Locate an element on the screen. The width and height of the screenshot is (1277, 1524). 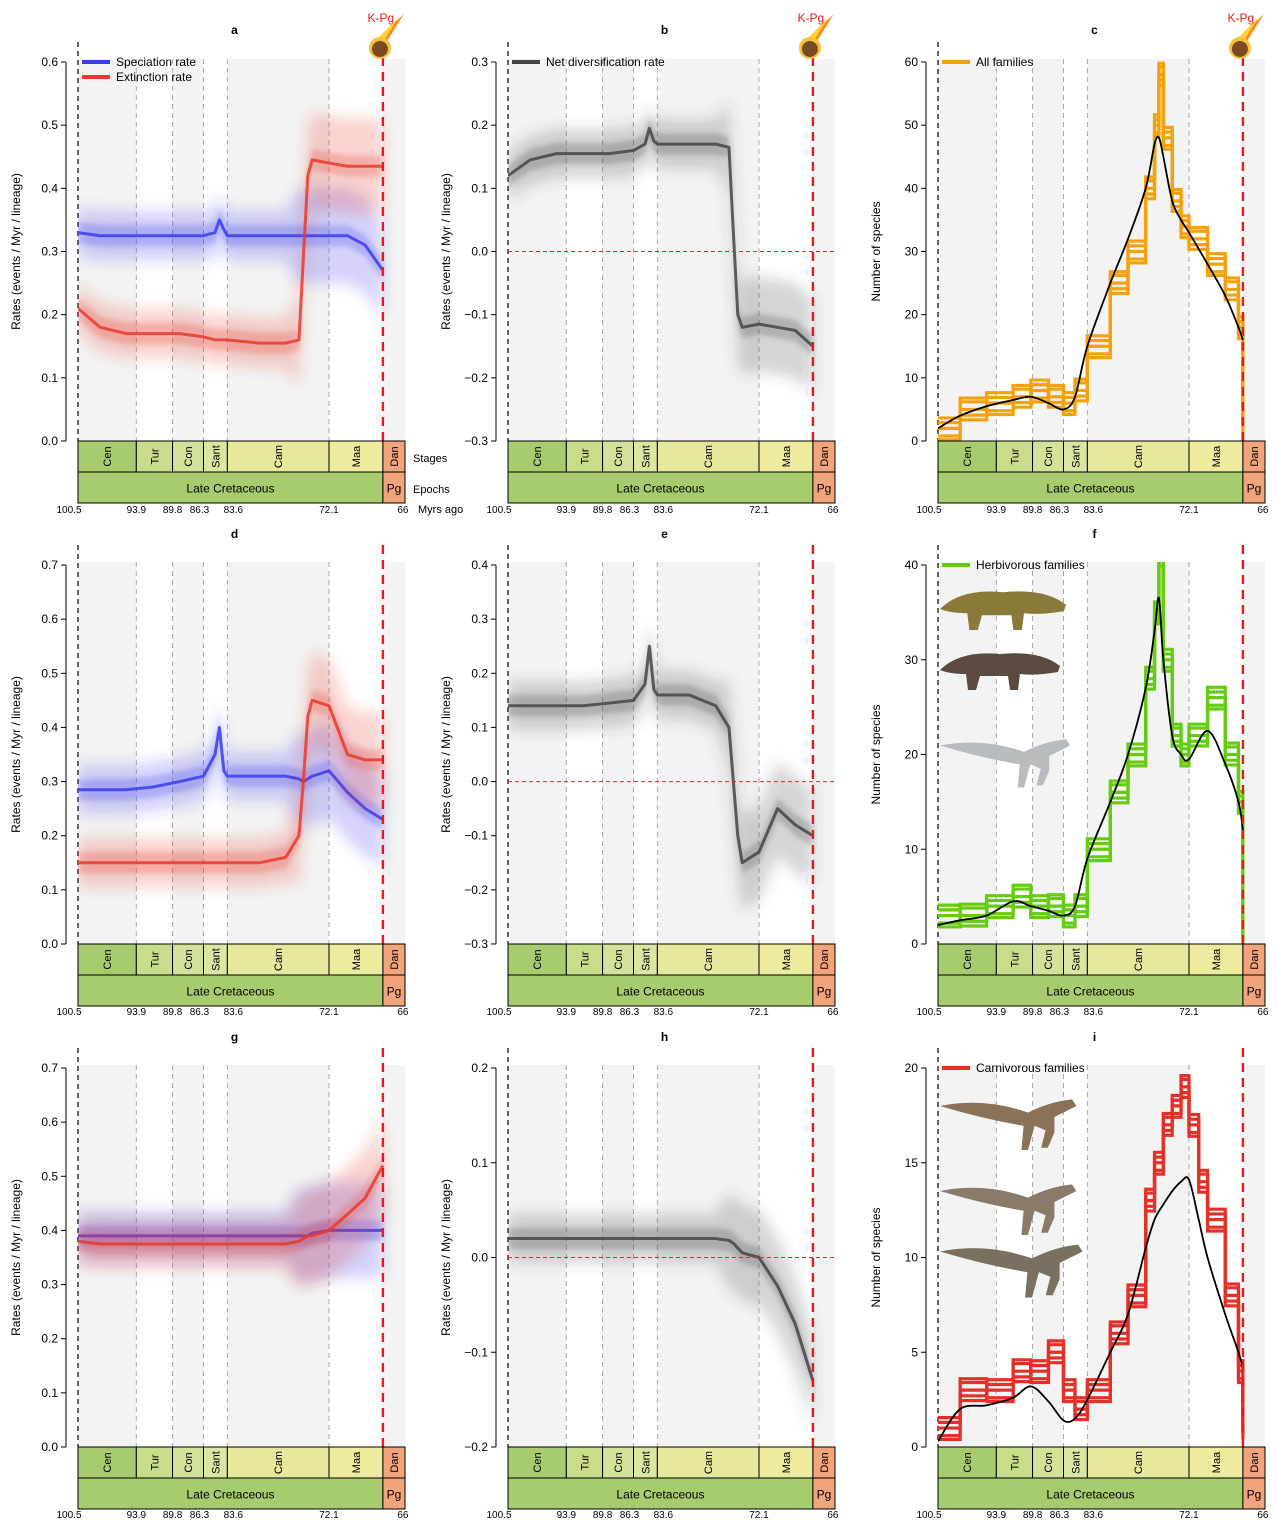
legend-label: All families is located at coordinates (1004, 62).